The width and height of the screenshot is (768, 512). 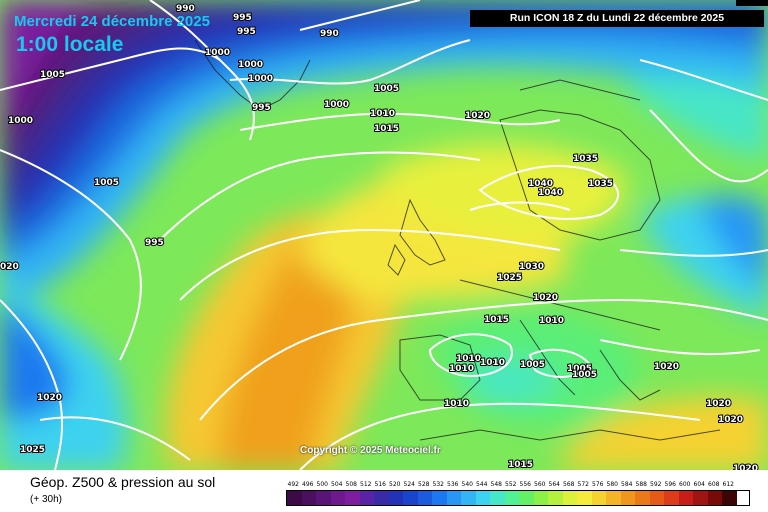 What do you see at coordinates (337, 484) in the screenshot?
I see `scale-value: 504` at bounding box center [337, 484].